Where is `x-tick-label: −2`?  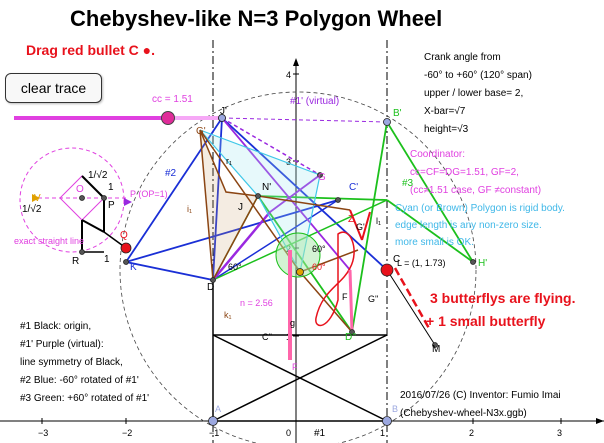
x-tick-label: −2 is located at coordinates (127, 433).